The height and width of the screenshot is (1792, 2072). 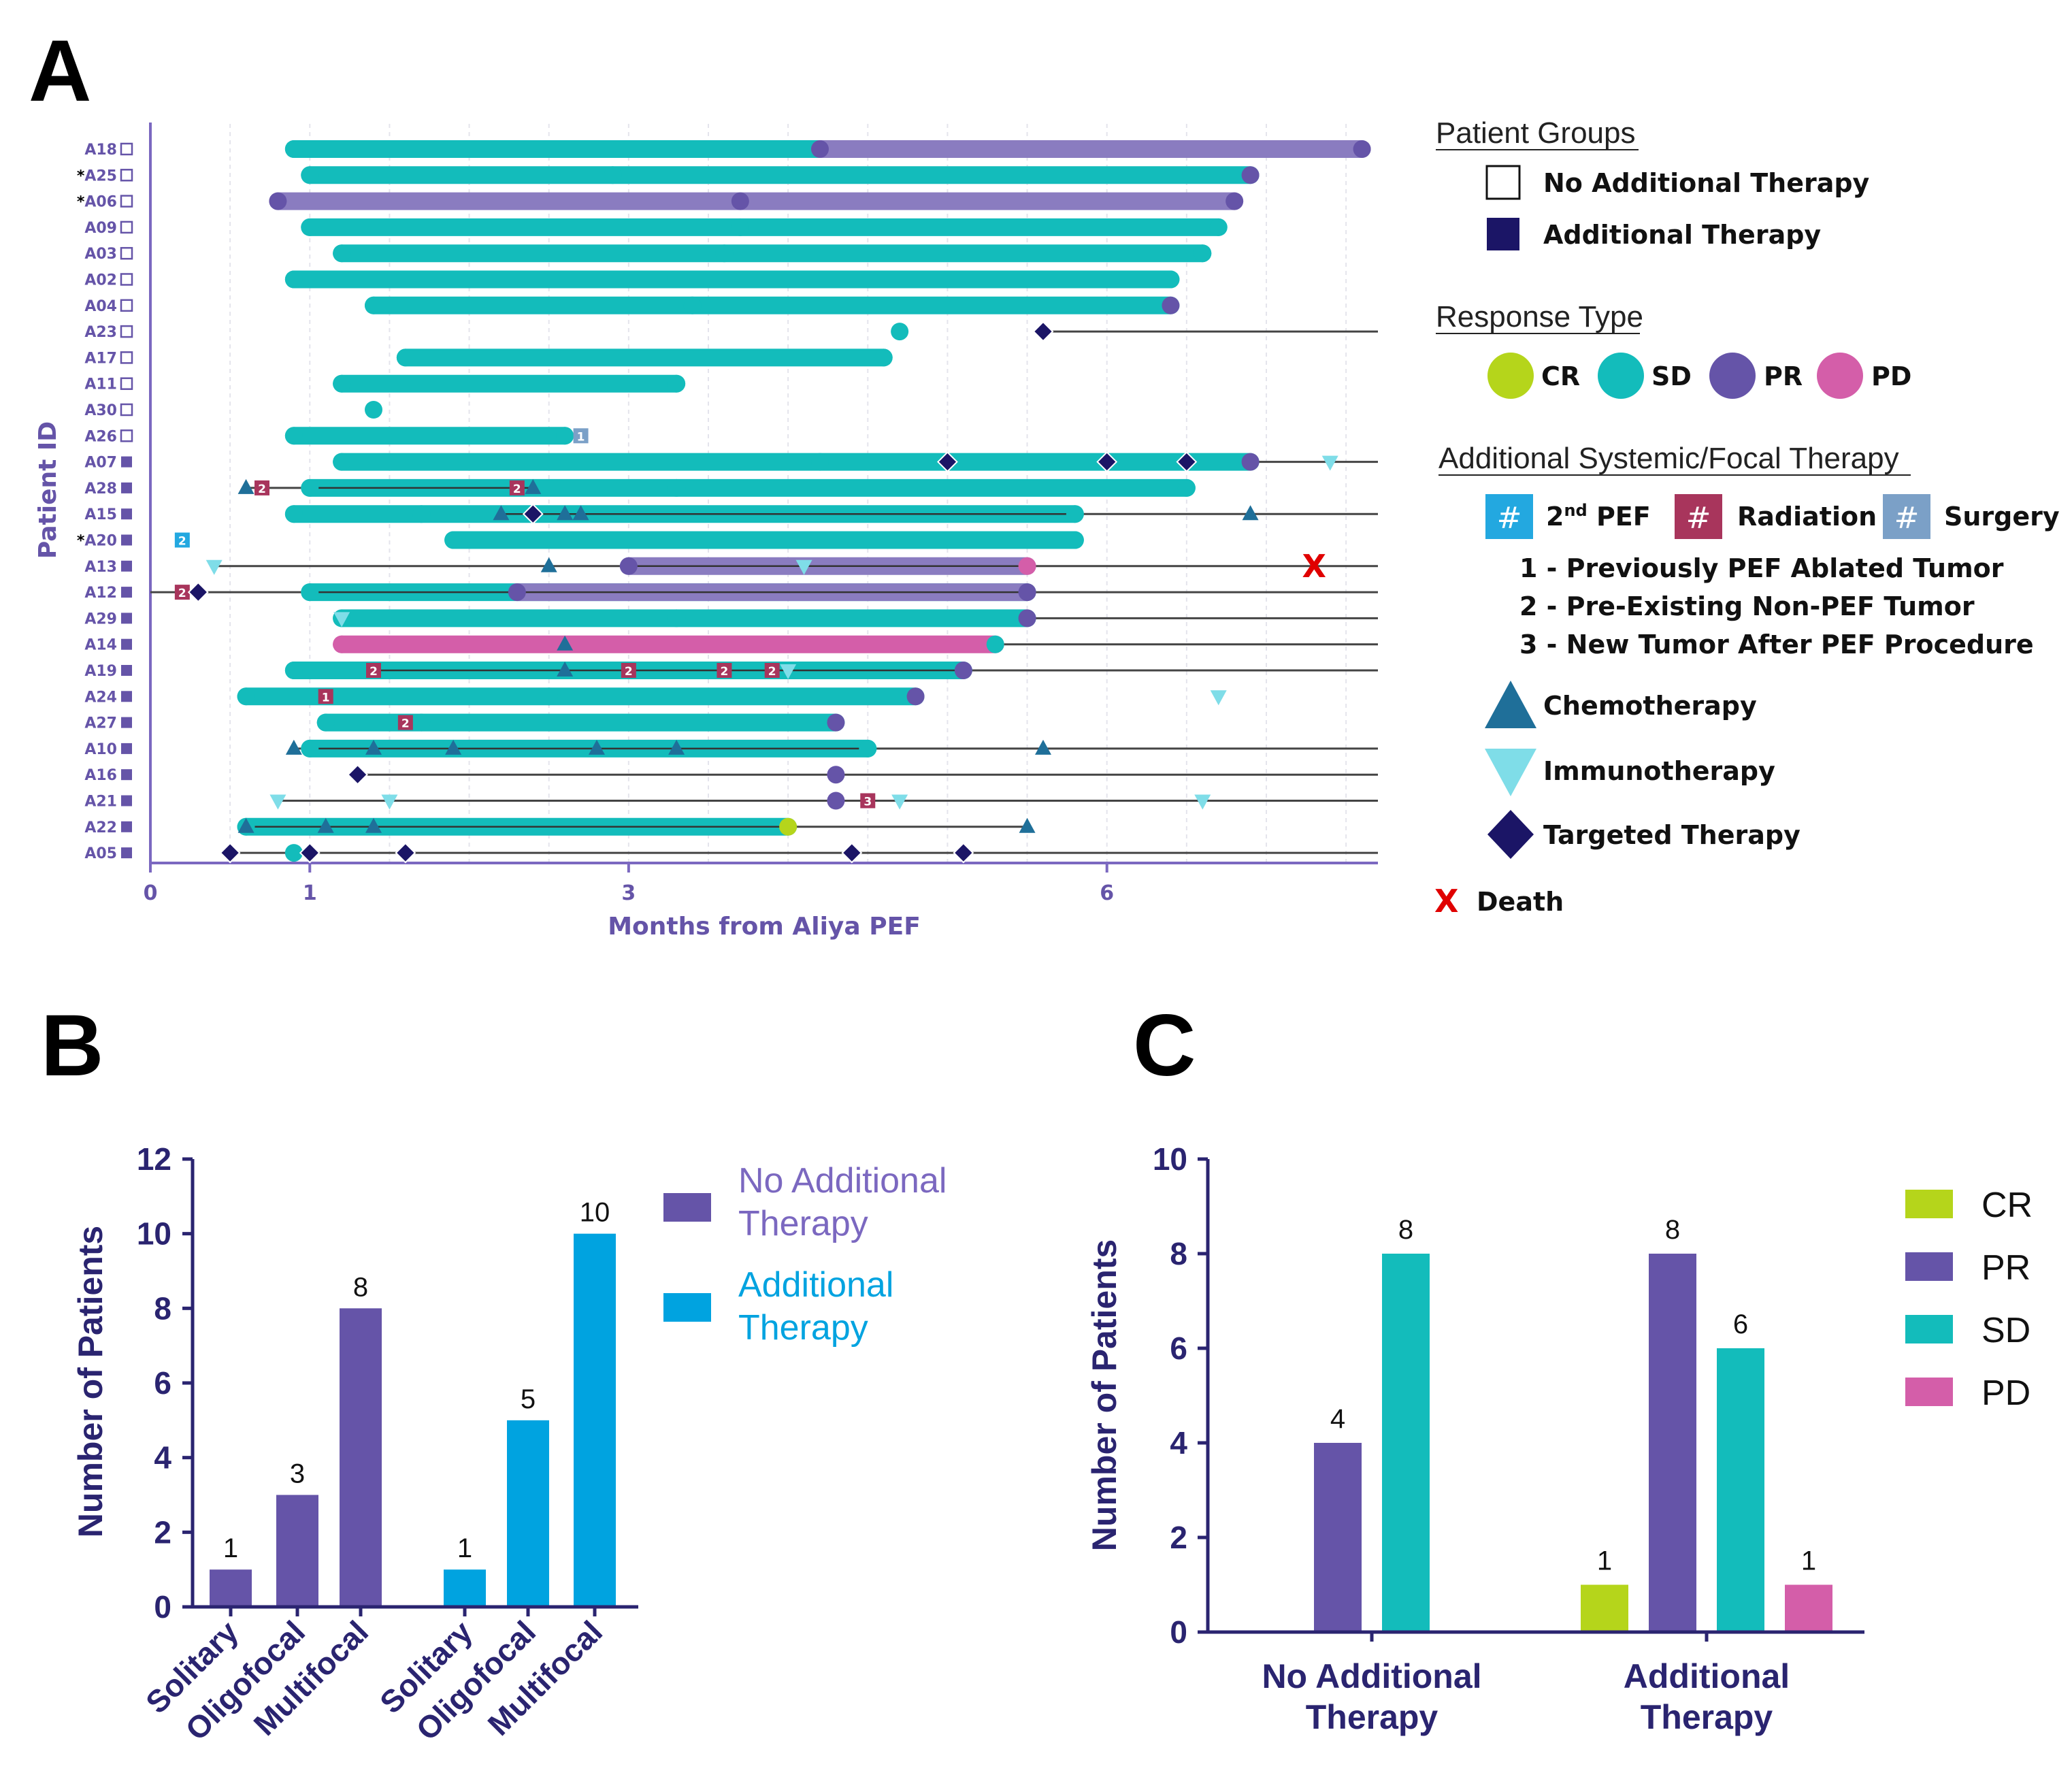 What do you see at coordinates (233, 410) in the screenshot?
I see `patient-row-a30: A30` at bounding box center [233, 410].